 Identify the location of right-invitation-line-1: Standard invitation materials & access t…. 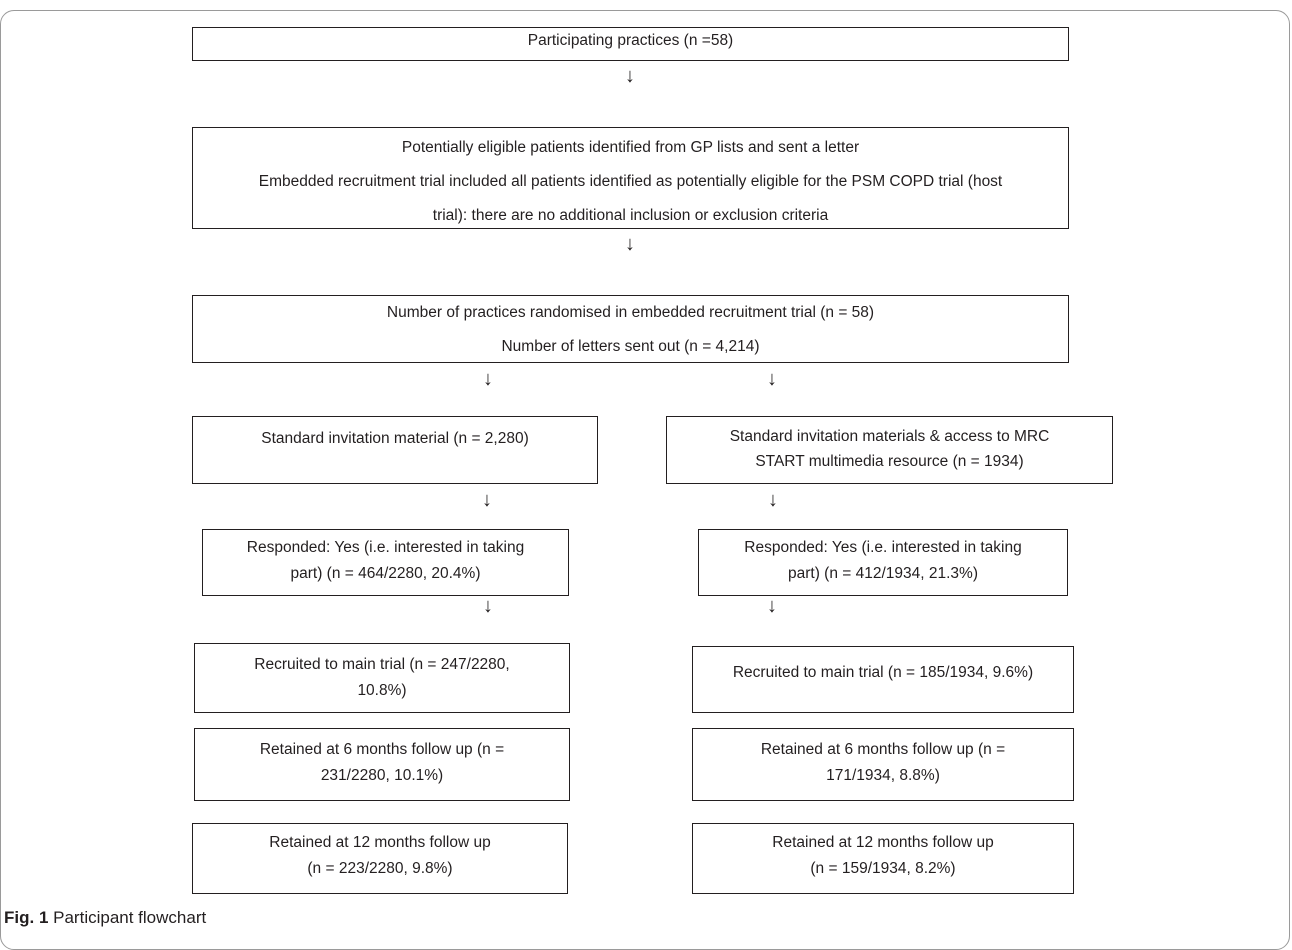
(889, 436).